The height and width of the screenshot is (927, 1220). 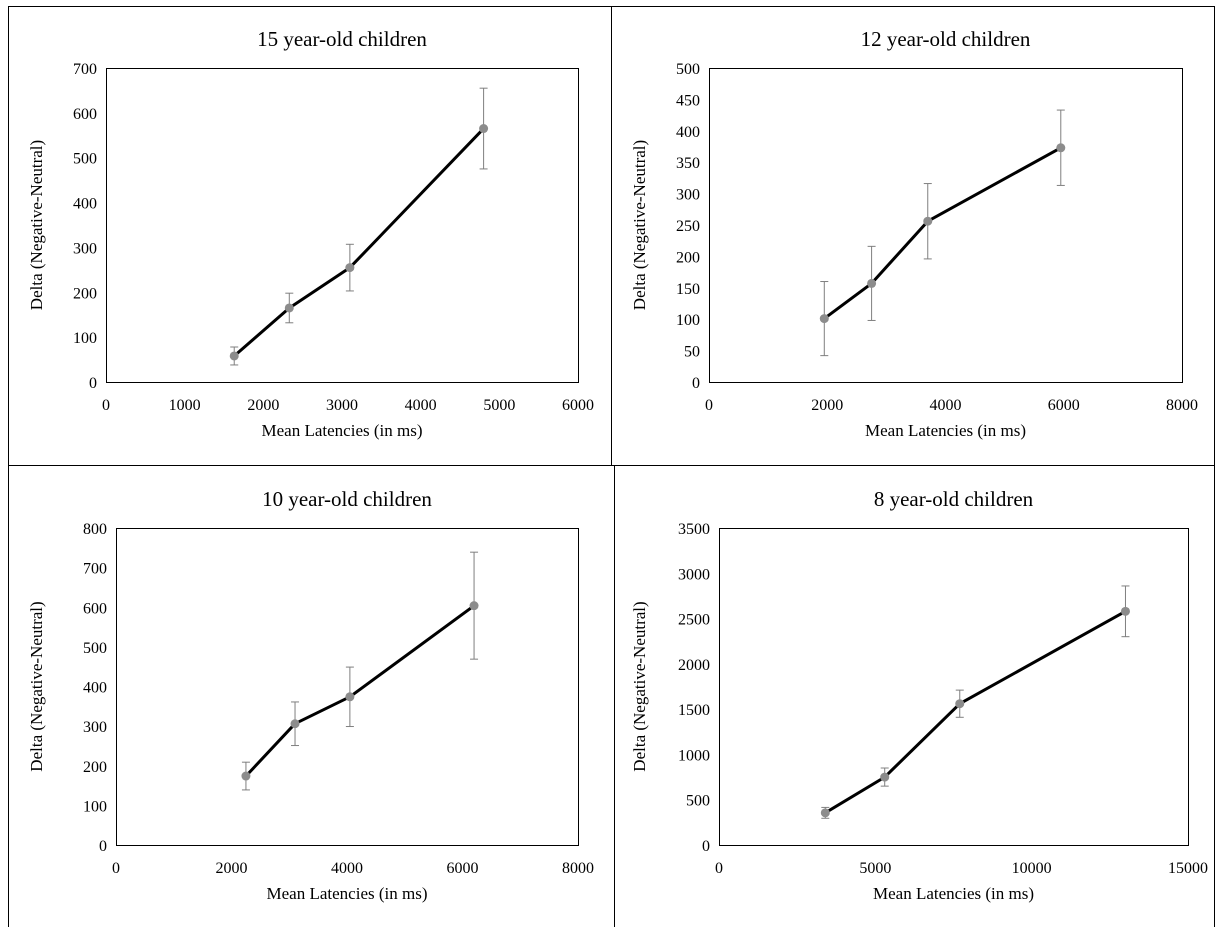 I want to click on y-tick-label: 2000, so click(x=694, y=665).